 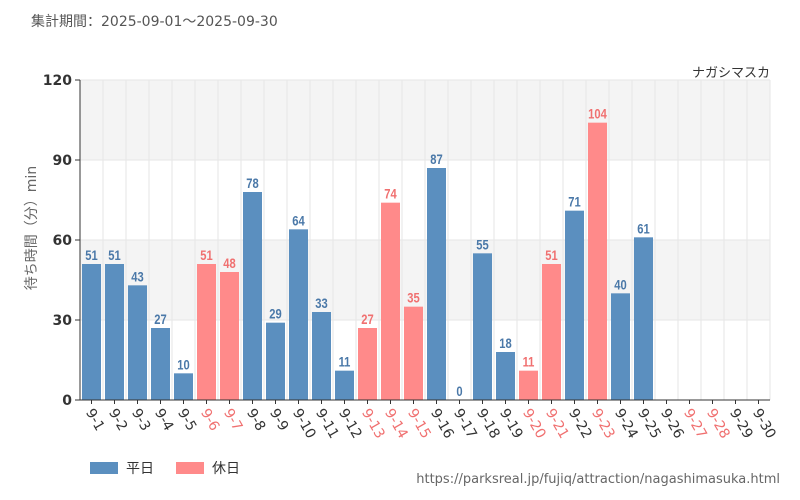 I want to click on legend-item-weekday: 平日, so click(x=122, y=468).